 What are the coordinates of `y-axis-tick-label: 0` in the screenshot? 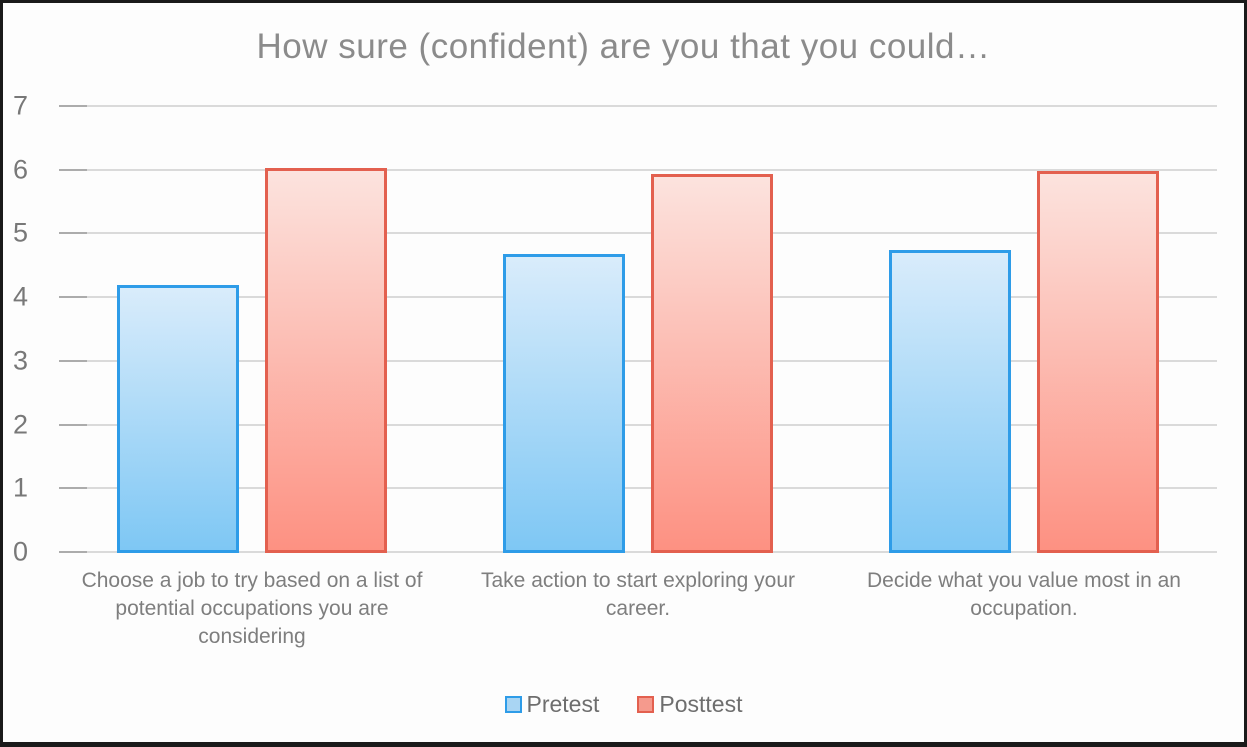 It's located at (21, 551).